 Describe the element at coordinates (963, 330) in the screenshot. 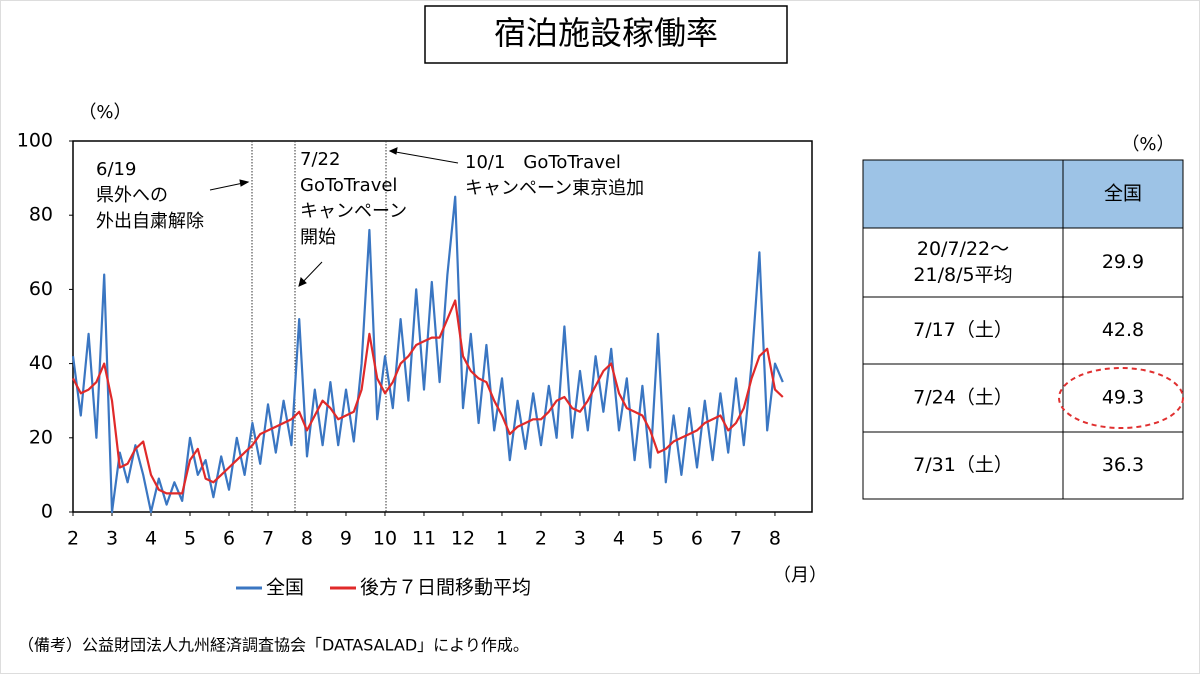

I see `row-label: 7/17（土）` at that location.